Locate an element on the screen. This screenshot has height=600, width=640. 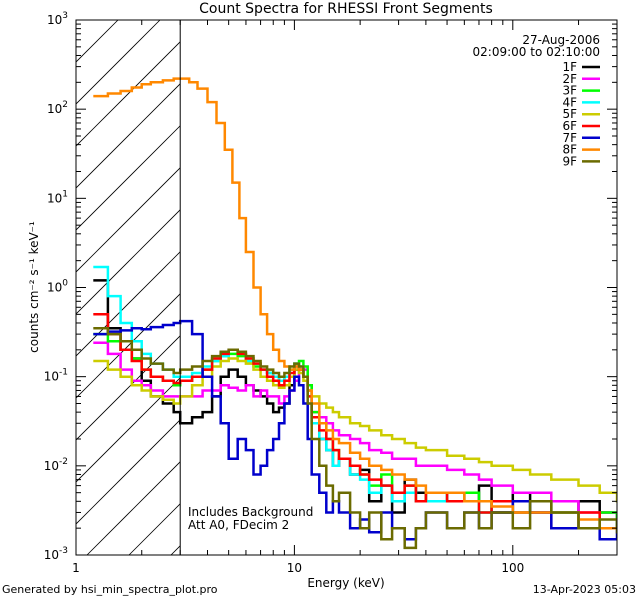
footer-timestamp: 13-Apr-2023 05:03 is located at coordinates (584, 589).